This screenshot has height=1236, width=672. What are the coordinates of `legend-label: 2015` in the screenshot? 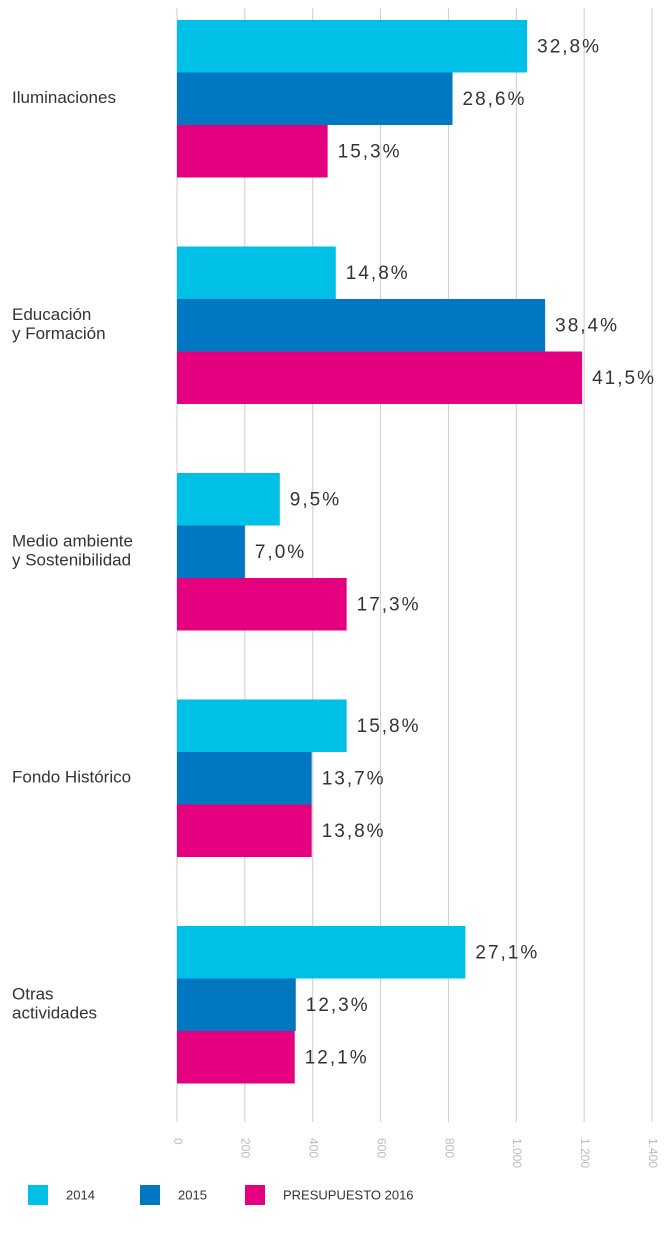 It's located at (192, 1194).